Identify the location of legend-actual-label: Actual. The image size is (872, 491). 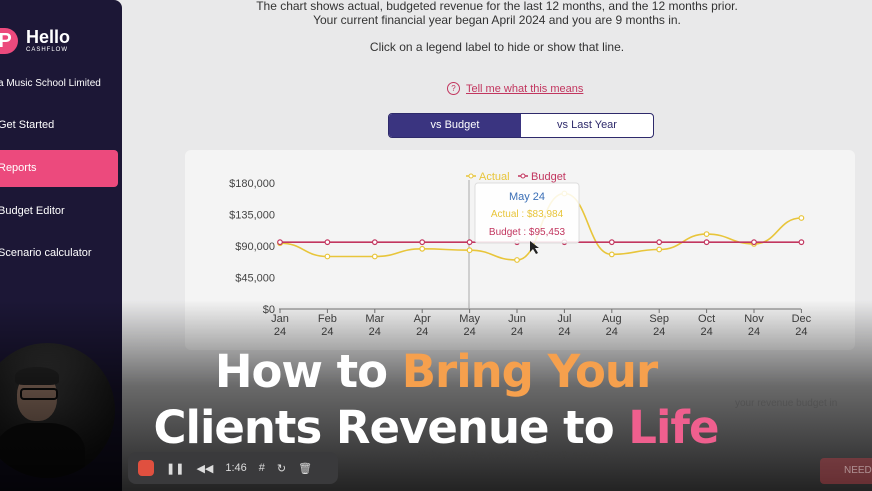
(494, 177).